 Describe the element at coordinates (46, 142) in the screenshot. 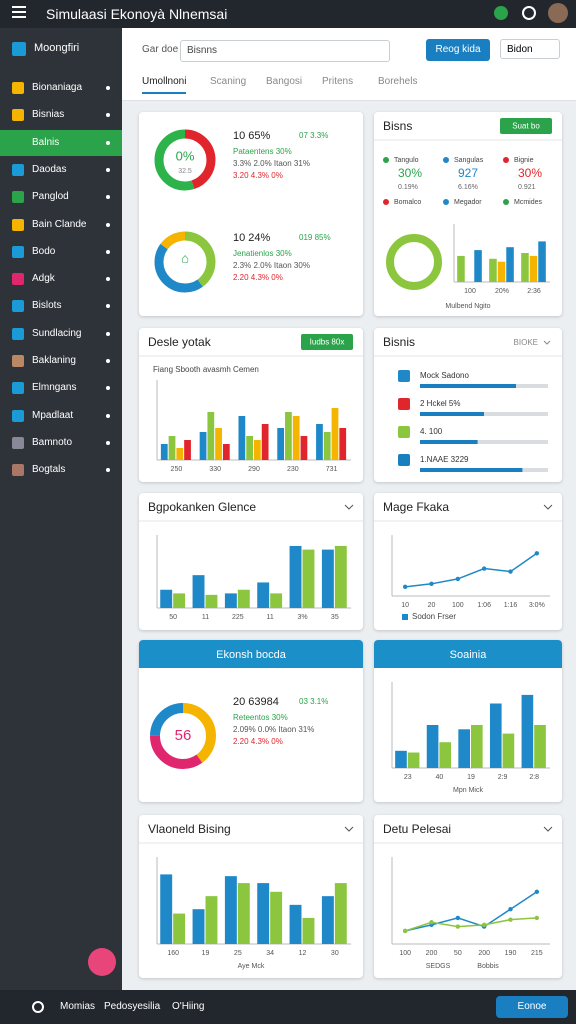

I see `sidebar-label: Balnis` at that location.